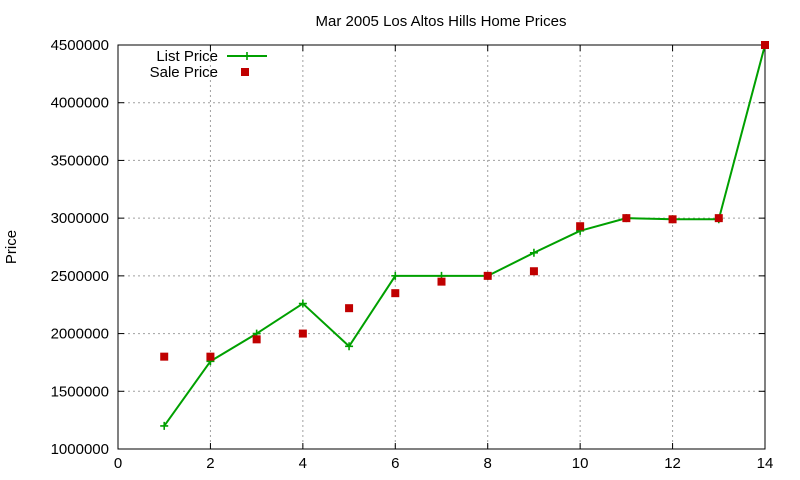 The image size is (800, 480). Describe the element at coordinates (80, 276) in the screenshot. I see `y-tick-label: 2500000` at that location.